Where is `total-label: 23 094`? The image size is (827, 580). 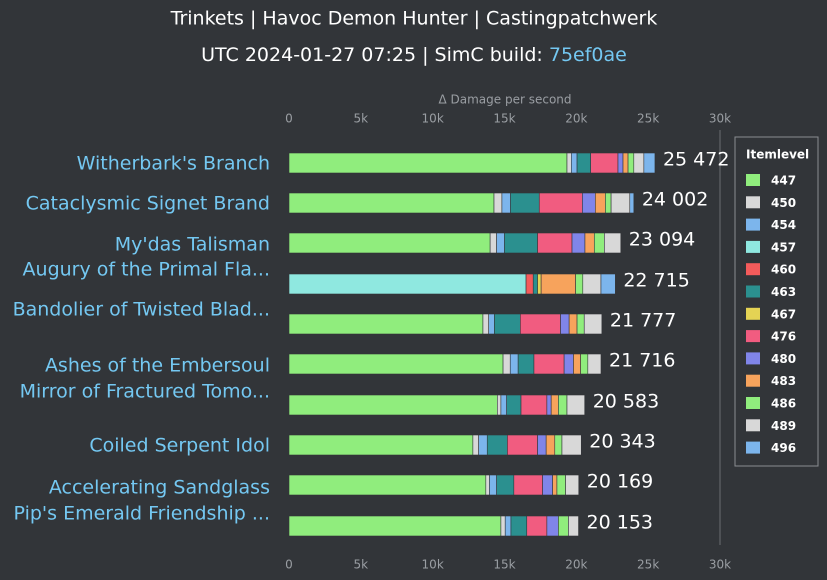
total-label: 23 094 is located at coordinates (662, 240).